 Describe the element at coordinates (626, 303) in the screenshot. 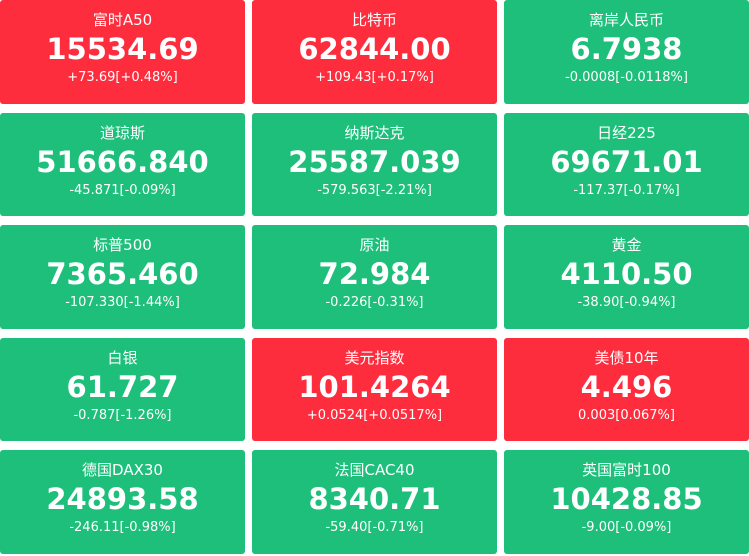

I see `quote-change: -38.90[-0.94%]` at that location.